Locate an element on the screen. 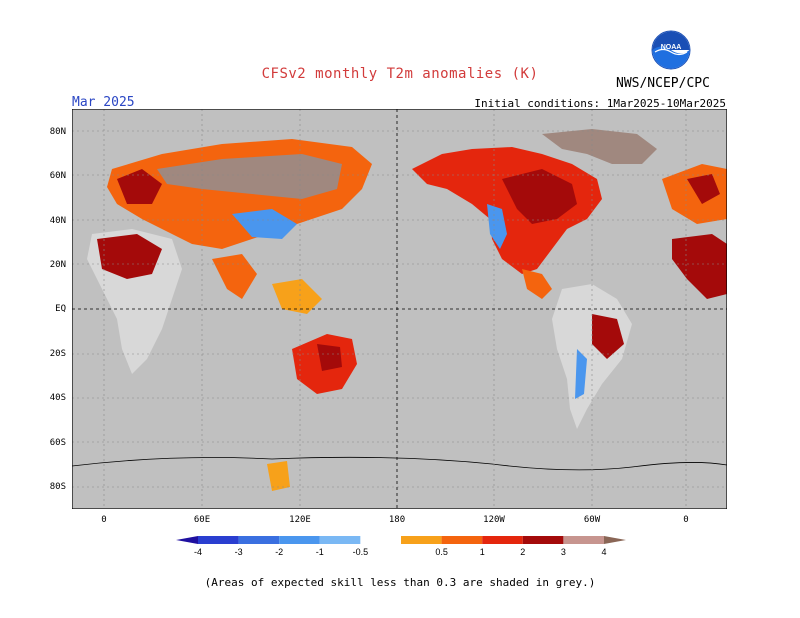  colorbar-label: -1 is located at coordinates (320, 552).